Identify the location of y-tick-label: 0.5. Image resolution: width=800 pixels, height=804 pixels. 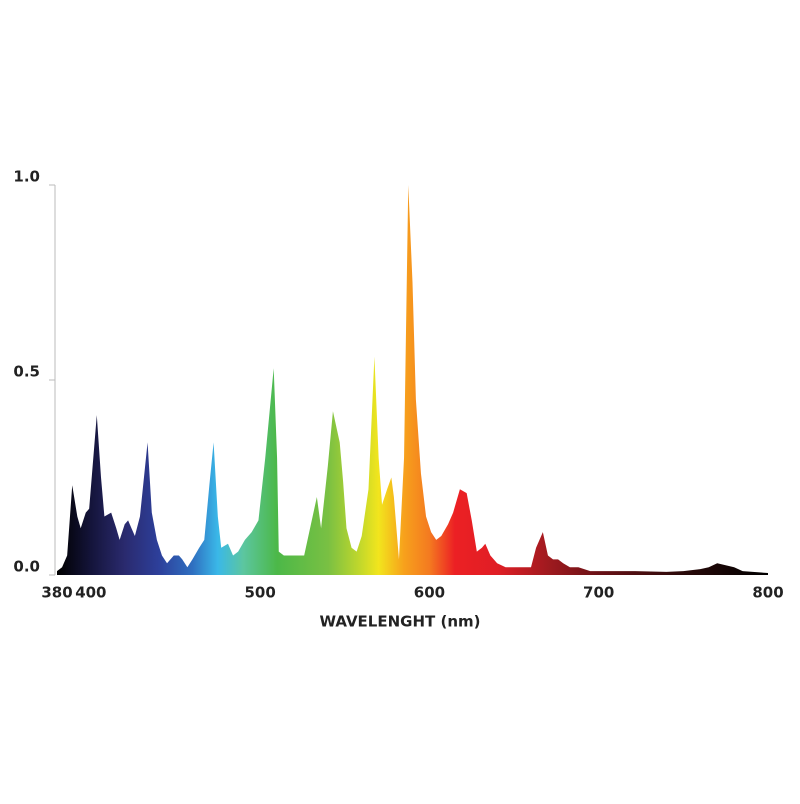
(26, 372).